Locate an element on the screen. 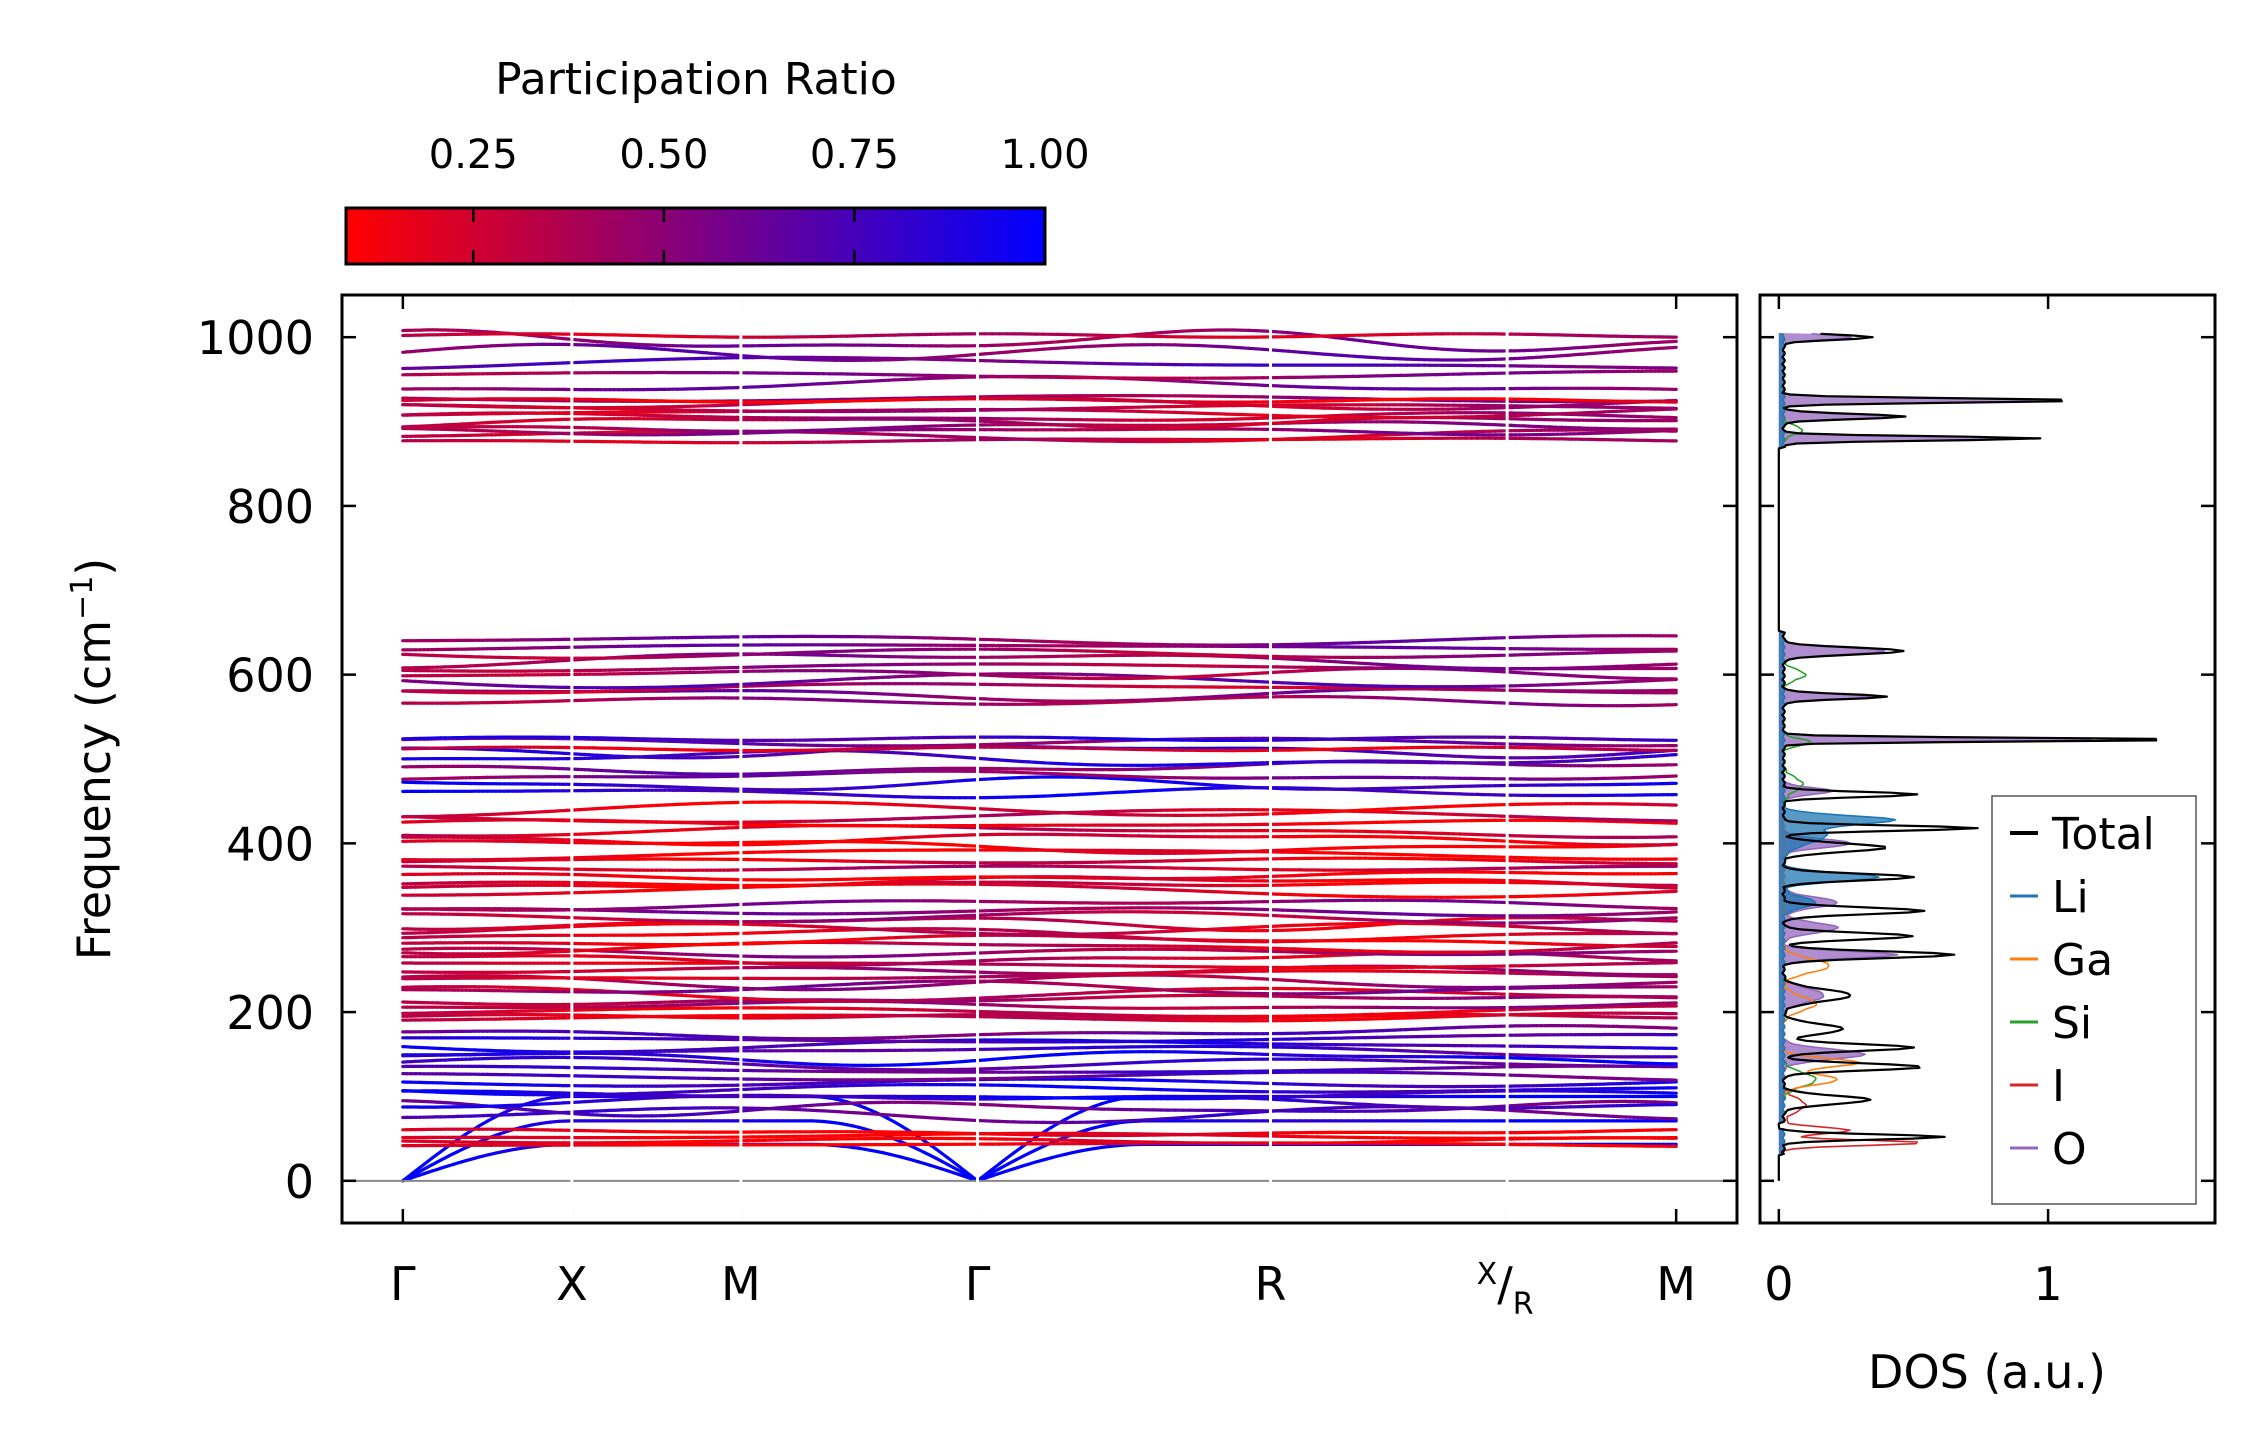  colorbar: Participation Ratio 0.25 0.50 0.75 1.00 is located at coordinates (717, 160).